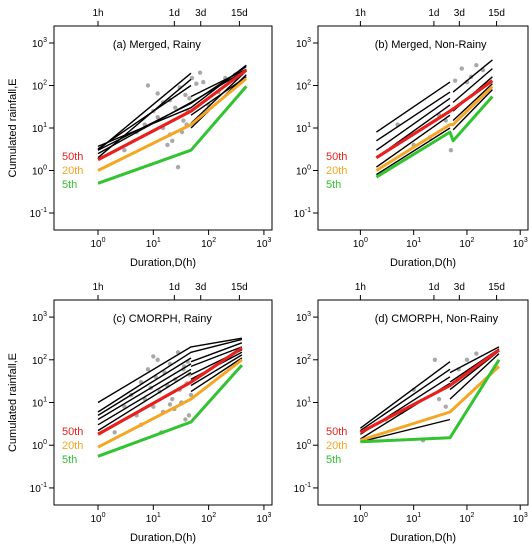  What do you see at coordinates (437, 319) in the screenshot?
I see `panel-title: (d) CMORPH, Non-Rainy` at bounding box center [437, 319].